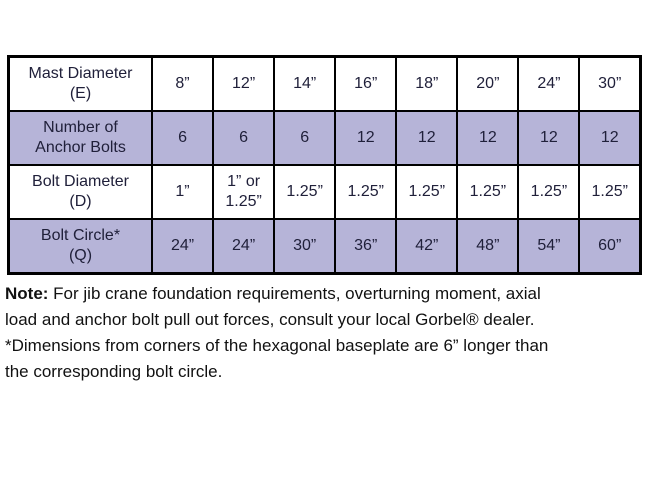 The image size is (650, 488). What do you see at coordinates (244, 192) in the screenshot?
I see `table-cell: 1” or 1.25”` at bounding box center [244, 192].